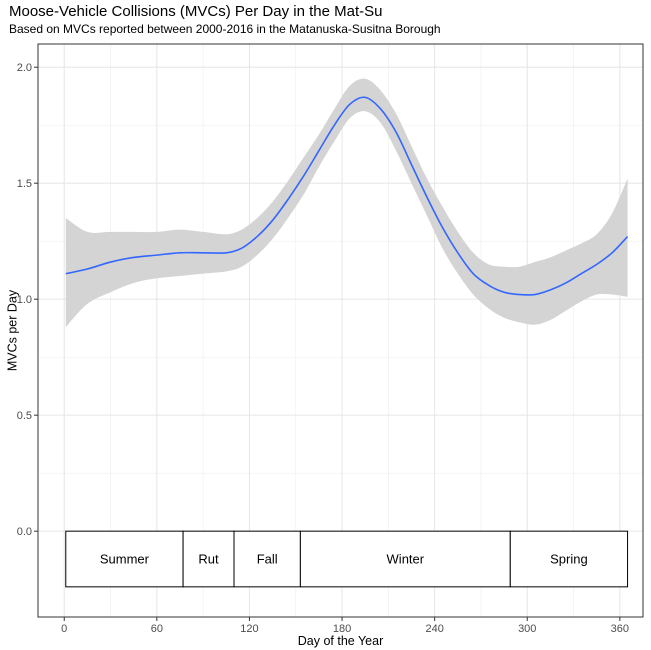  I want to click on x-tick-label: 360, so click(620, 629).